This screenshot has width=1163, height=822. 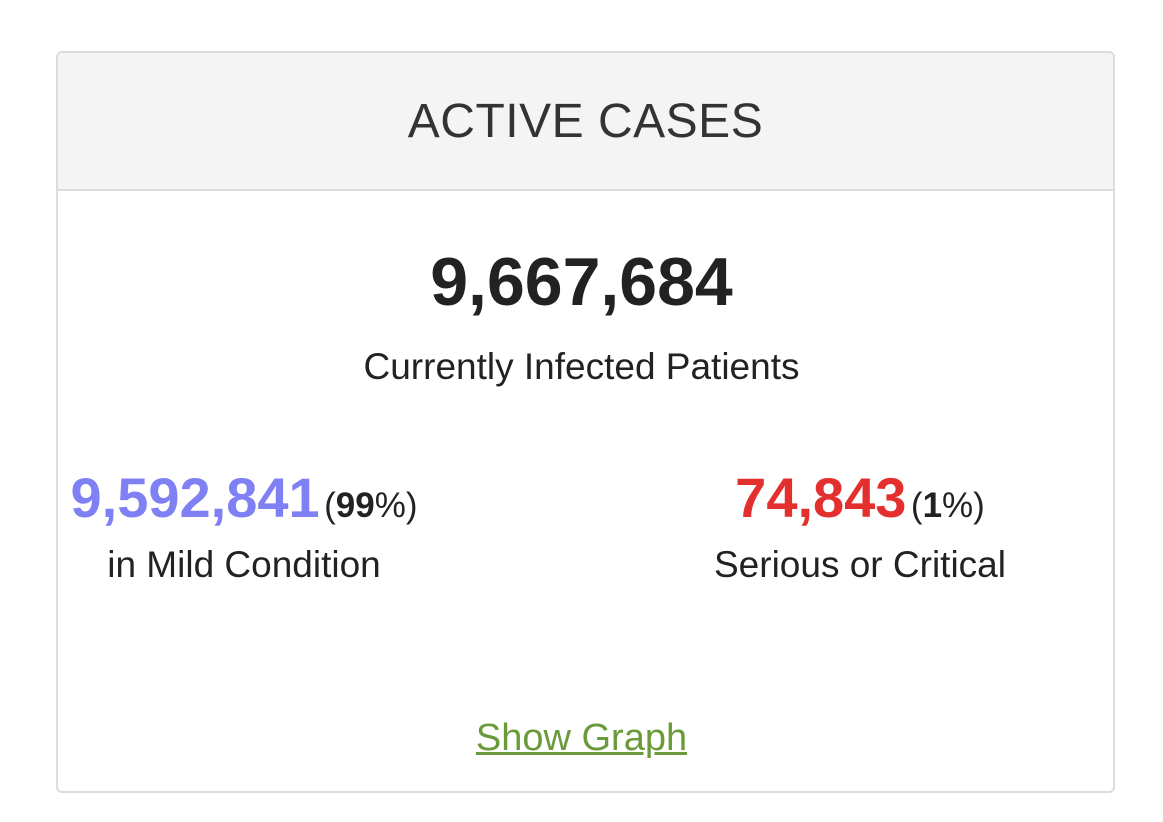 What do you see at coordinates (947, 505) in the screenshot?
I see `serious-critical-percent: (1%)` at bounding box center [947, 505].